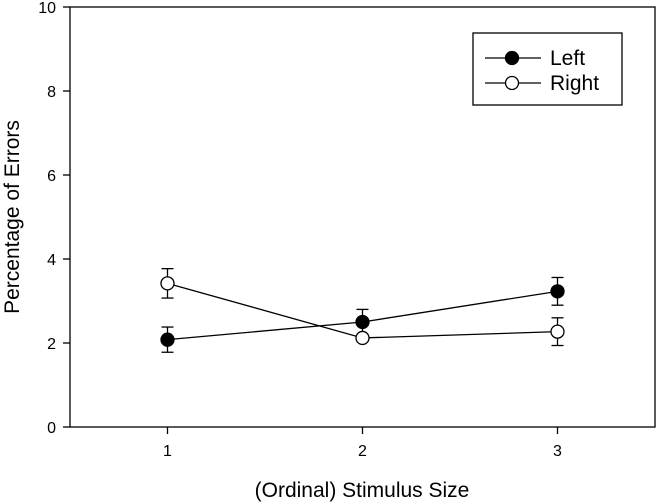  Describe the element at coordinates (167, 451) in the screenshot. I see `x-tick-label: 1` at that location.